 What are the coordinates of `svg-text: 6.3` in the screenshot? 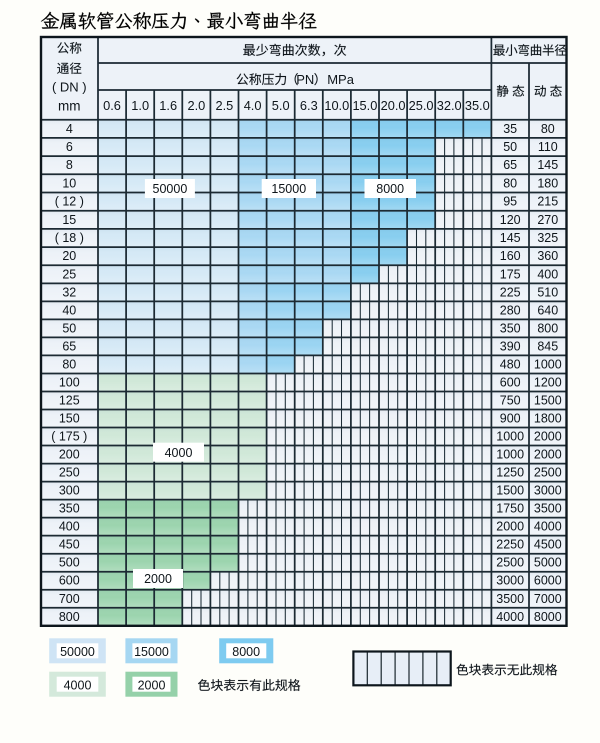 It's located at (309, 105).